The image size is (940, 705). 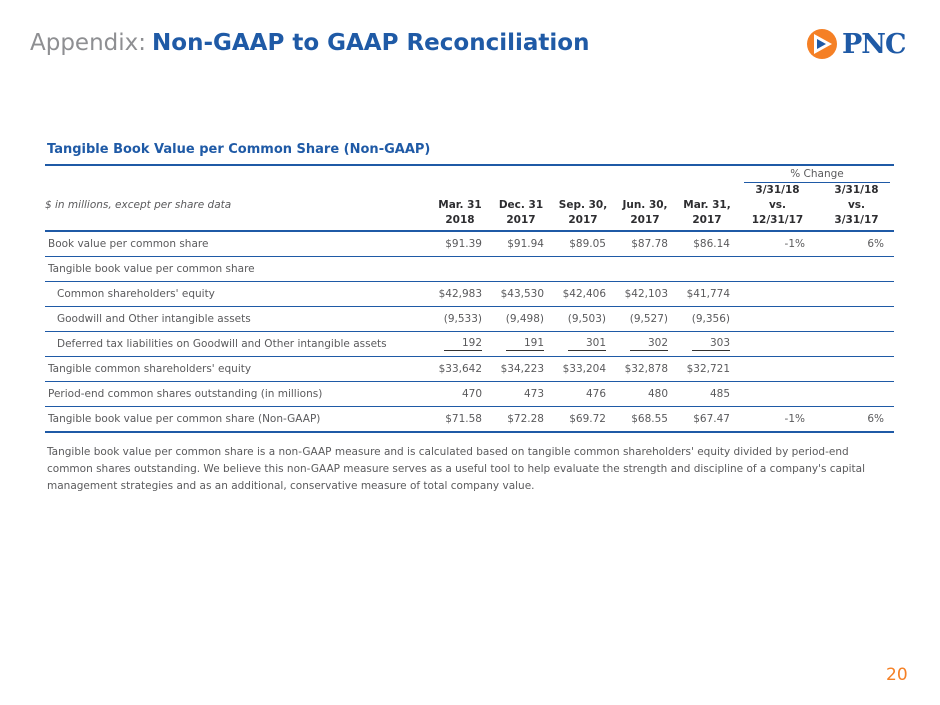 What do you see at coordinates (469, 174) in the screenshot?
I see `pct-change-header-row: % Change` at bounding box center [469, 174].